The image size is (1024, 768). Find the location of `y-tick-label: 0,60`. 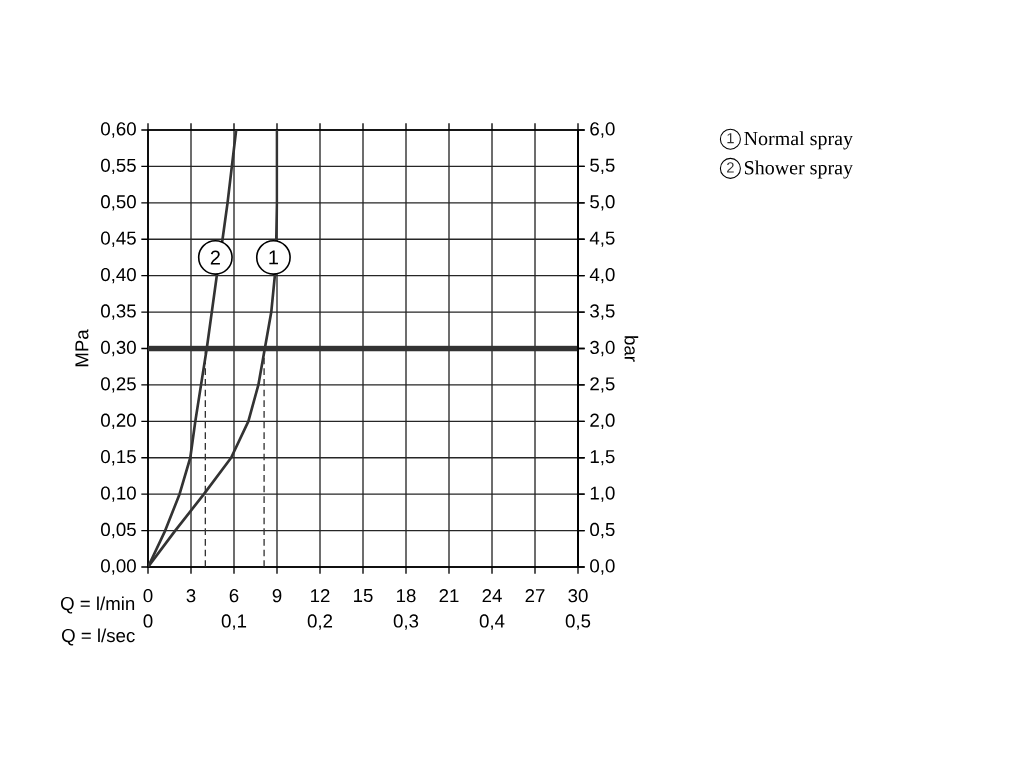

y-tick-label: 0,60 is located at coordinates (118, 130).